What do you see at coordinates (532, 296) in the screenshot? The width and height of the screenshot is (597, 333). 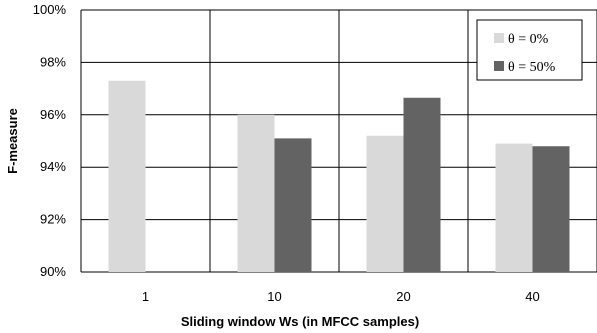 I see `x-tick-label: 40` at bounding box center [532, 296].